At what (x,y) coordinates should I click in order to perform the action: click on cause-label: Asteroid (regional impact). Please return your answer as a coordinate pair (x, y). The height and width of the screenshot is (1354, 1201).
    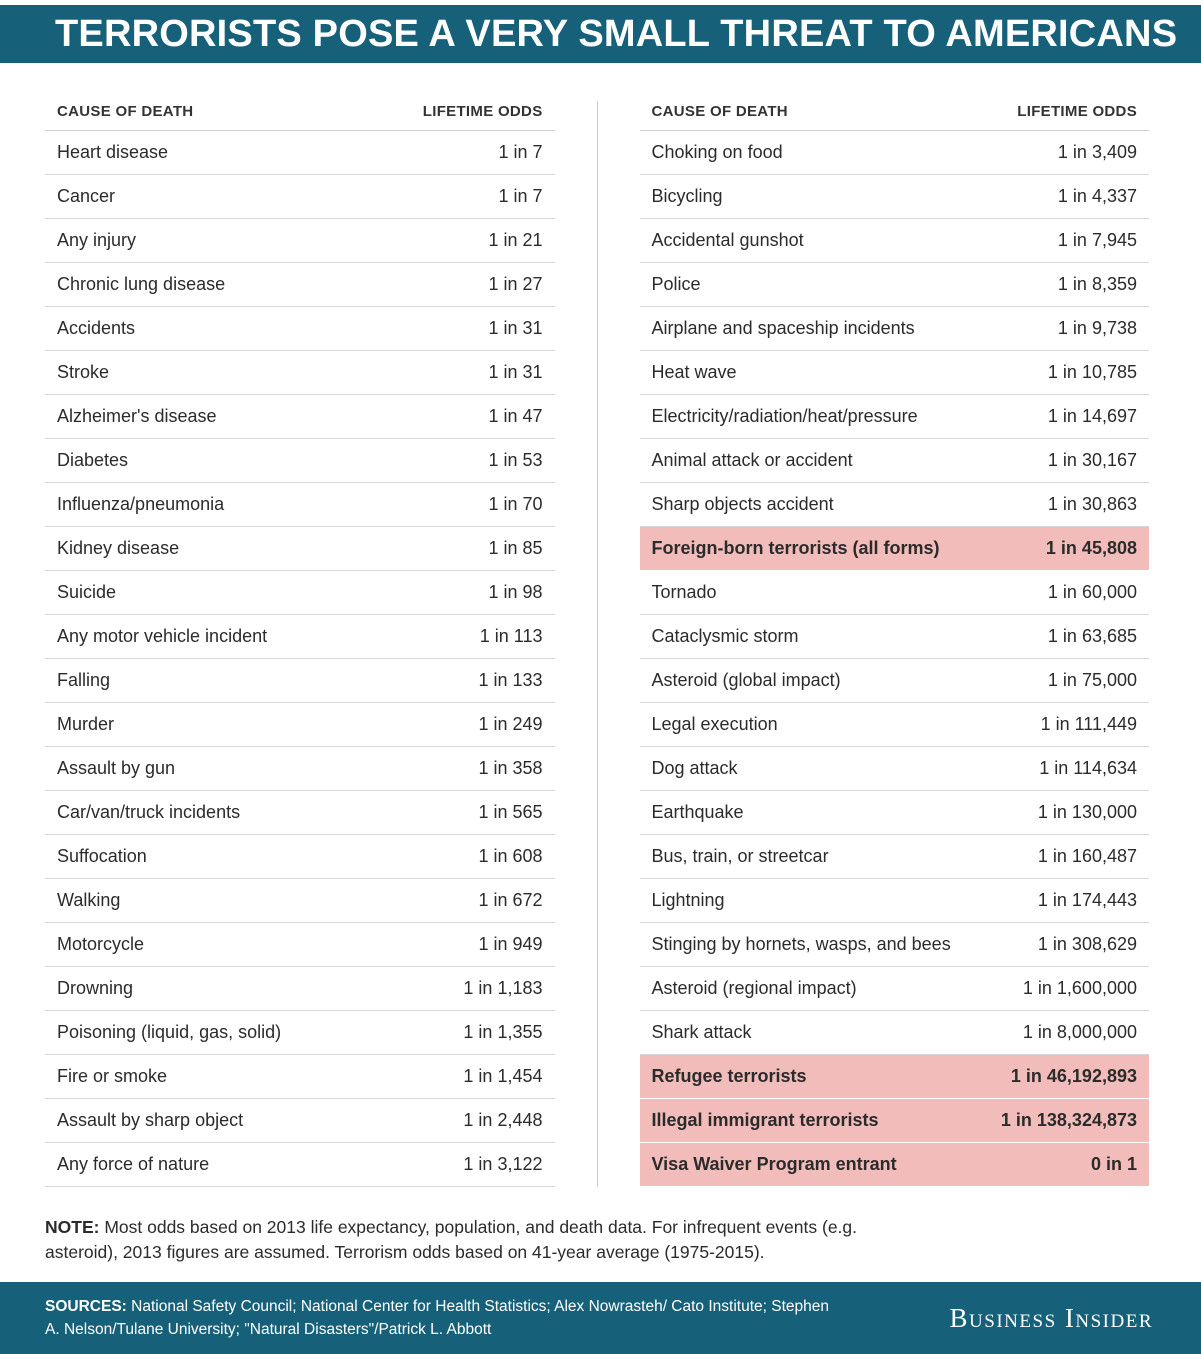
    Looking at the image, I should click on (754, 988).